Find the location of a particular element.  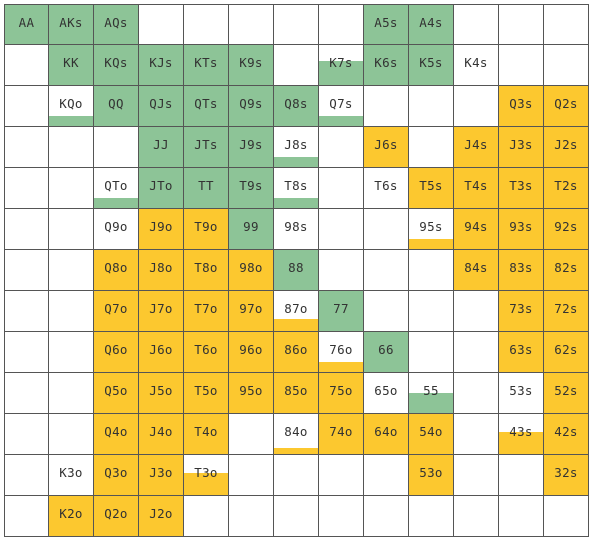

hand-cell-55: 55 is located at coordinates (431, 393).